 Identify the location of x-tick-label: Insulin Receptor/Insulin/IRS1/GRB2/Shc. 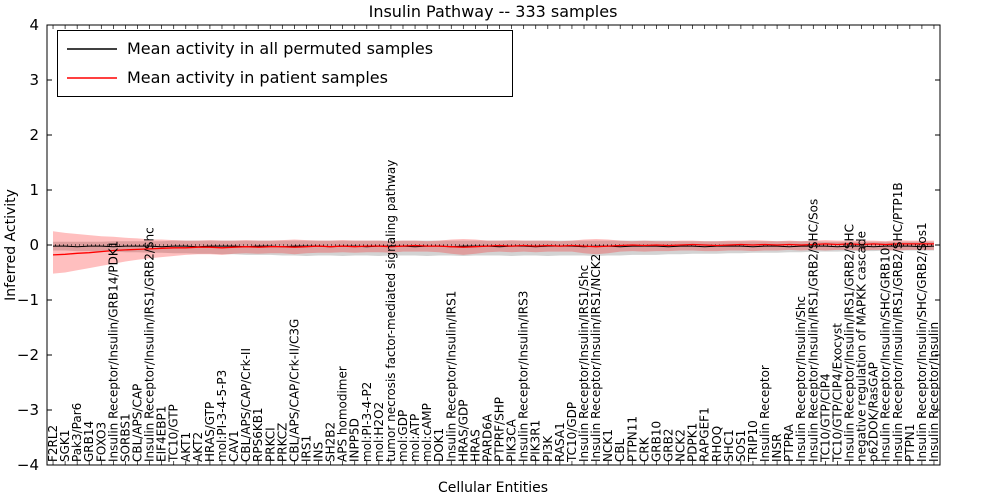
(150, 344).